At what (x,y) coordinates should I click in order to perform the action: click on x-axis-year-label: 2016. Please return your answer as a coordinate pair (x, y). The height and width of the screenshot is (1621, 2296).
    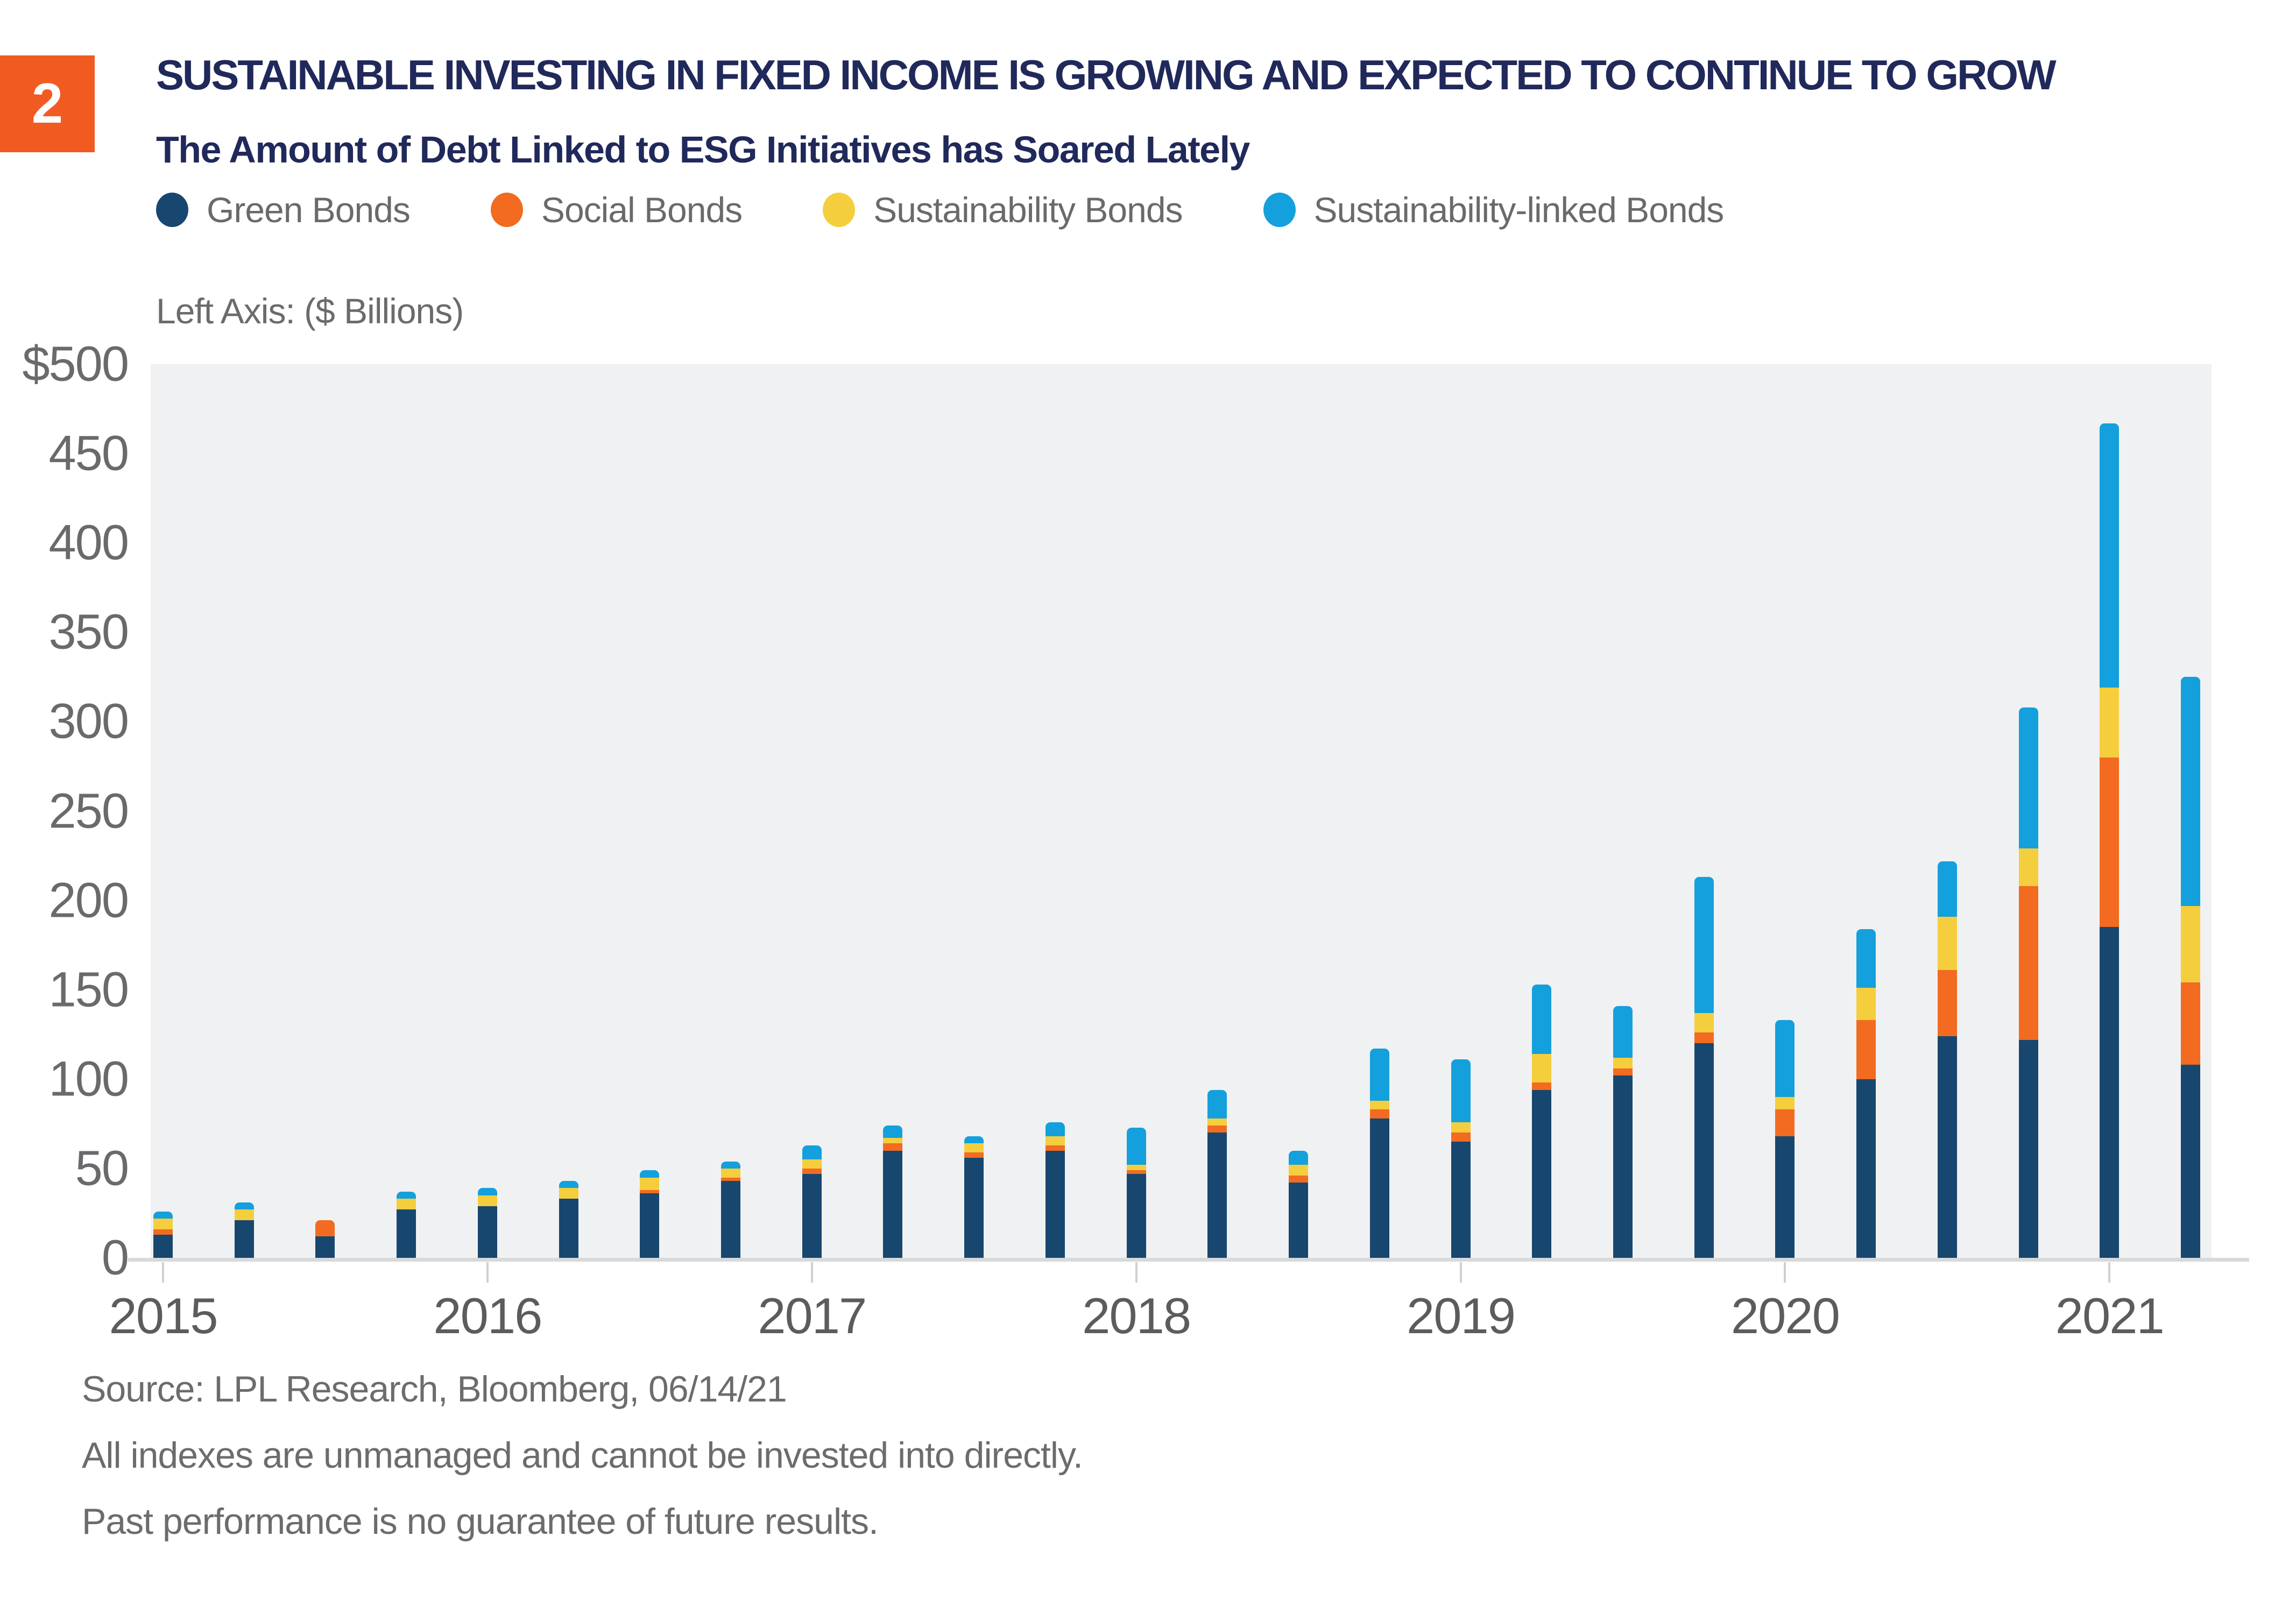
    Looking at the image, I should click on (487, 1315).